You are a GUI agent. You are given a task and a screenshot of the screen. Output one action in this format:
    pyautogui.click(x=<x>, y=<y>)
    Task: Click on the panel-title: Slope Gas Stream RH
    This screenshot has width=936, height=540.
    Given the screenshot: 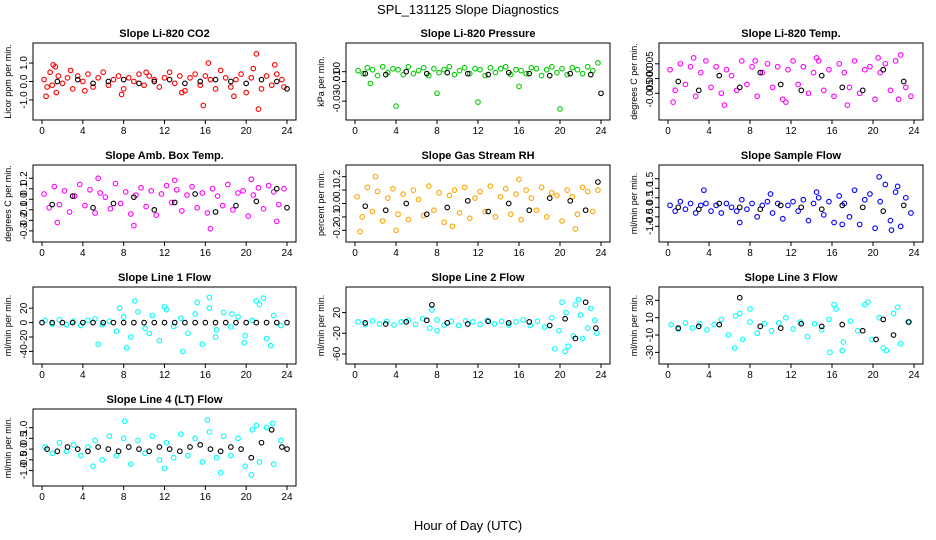 What is the action you would take?
    pyautogui.click(x=477, y=156)
    